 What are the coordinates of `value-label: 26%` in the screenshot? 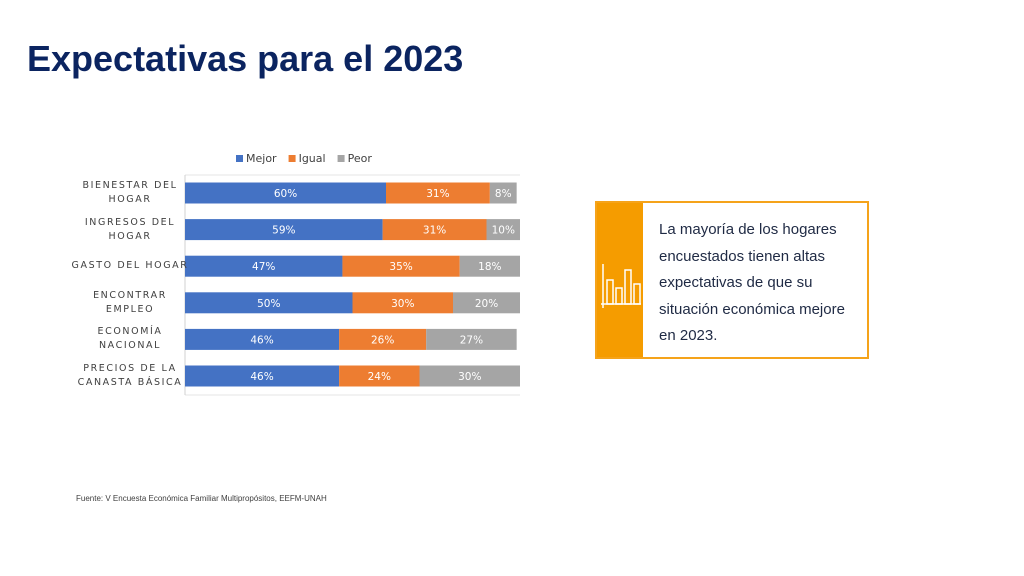 It's located at (382, 340).